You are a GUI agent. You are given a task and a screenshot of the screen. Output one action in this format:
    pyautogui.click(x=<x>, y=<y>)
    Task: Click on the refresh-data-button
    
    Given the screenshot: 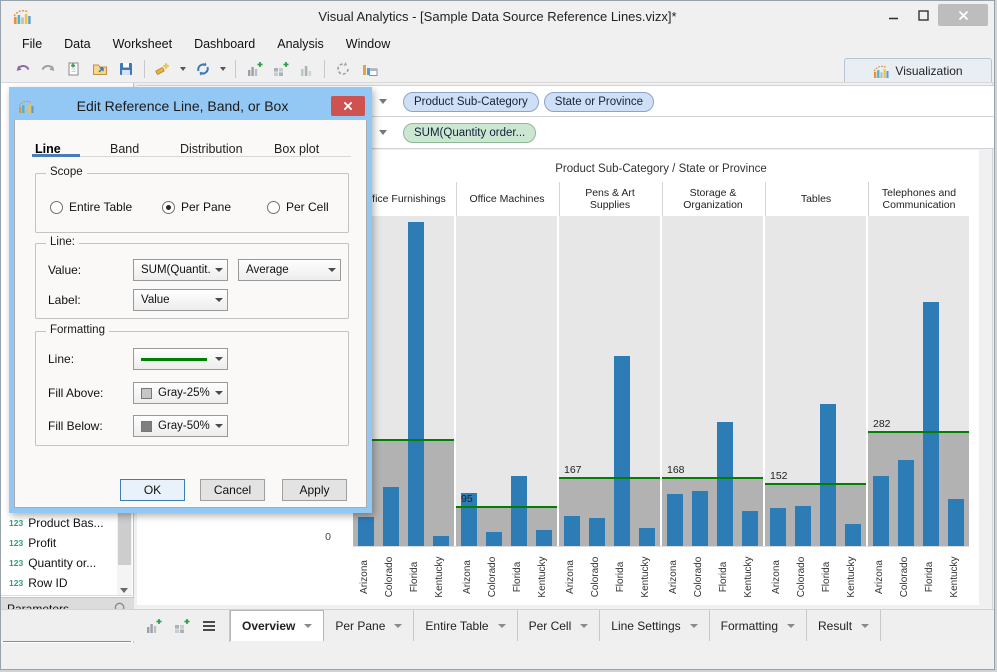 What is the action you would take?
    pyautogui.click(x=203, y=69)
    